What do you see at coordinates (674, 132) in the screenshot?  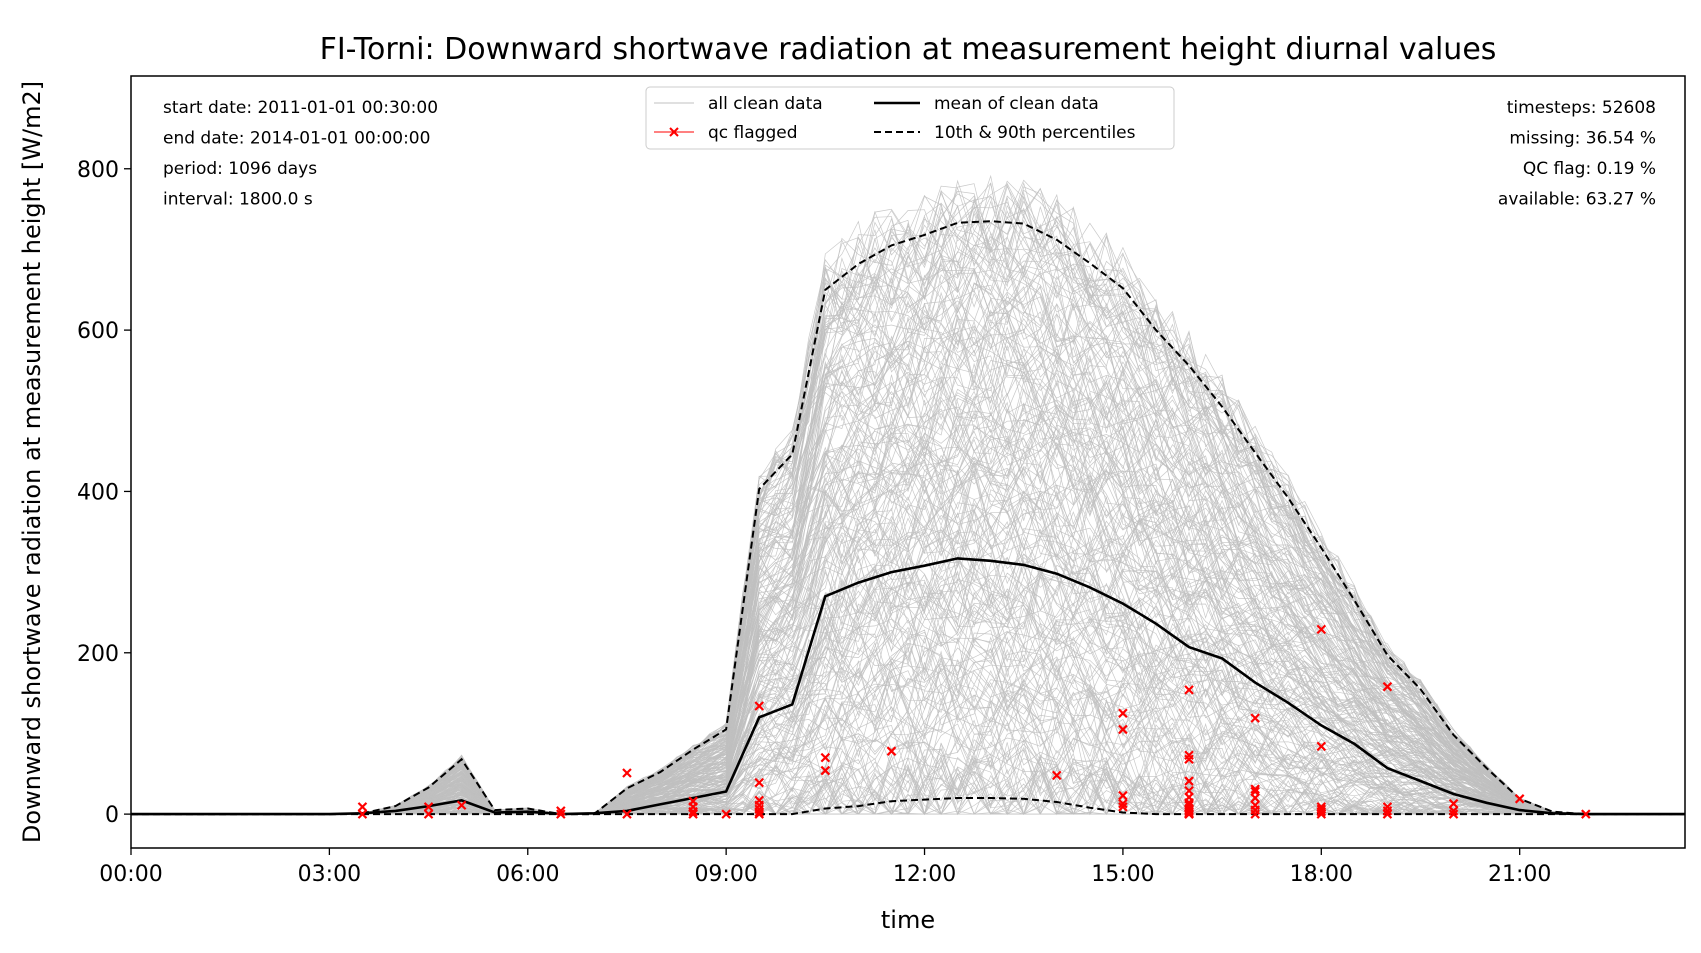 I see `legend-swatch-qc-marker` at bounding box center [674, 132].